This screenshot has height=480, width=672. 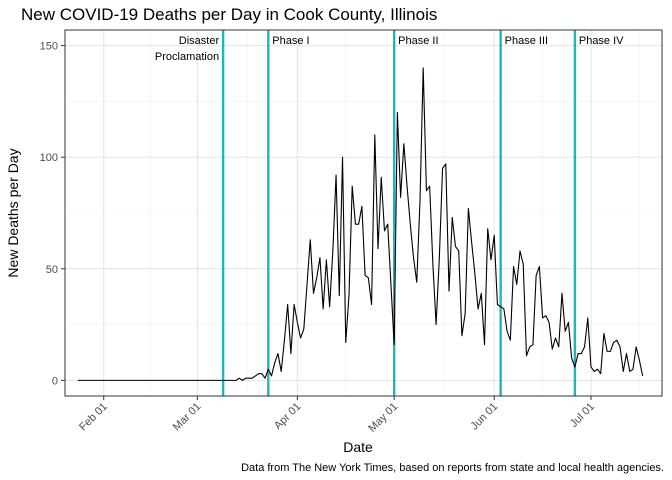 I want to click on x-tick-label: Jun 01, so click(x=484, y=417).